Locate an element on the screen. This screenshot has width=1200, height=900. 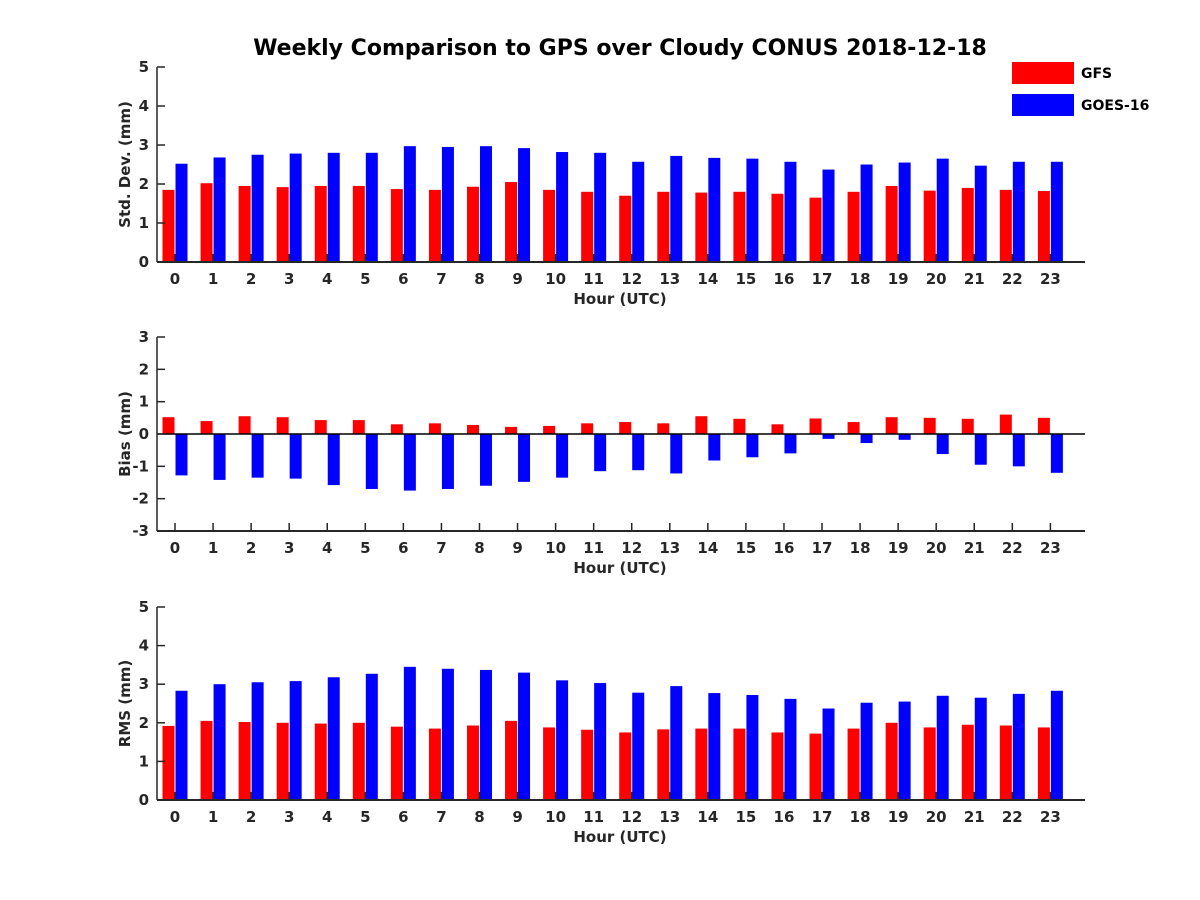
x-tick-label: 0 is located at coordinates (175, 279).